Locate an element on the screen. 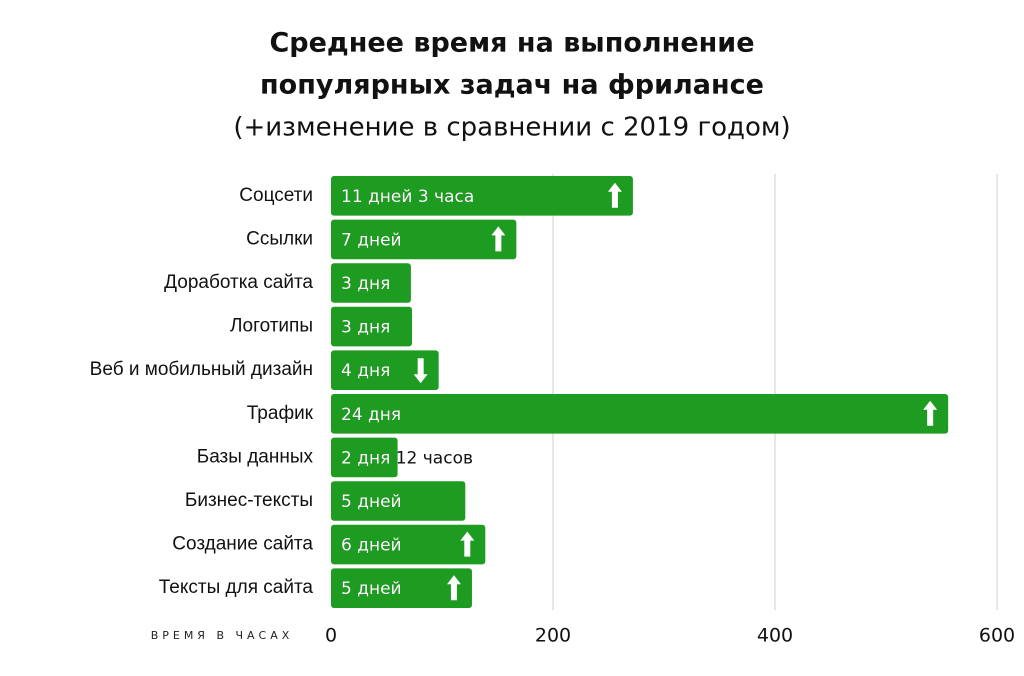 The width and height of the screenshot is (1024, 676). value-label: 2 дня 12 часов is located at coordinates (407, 458).